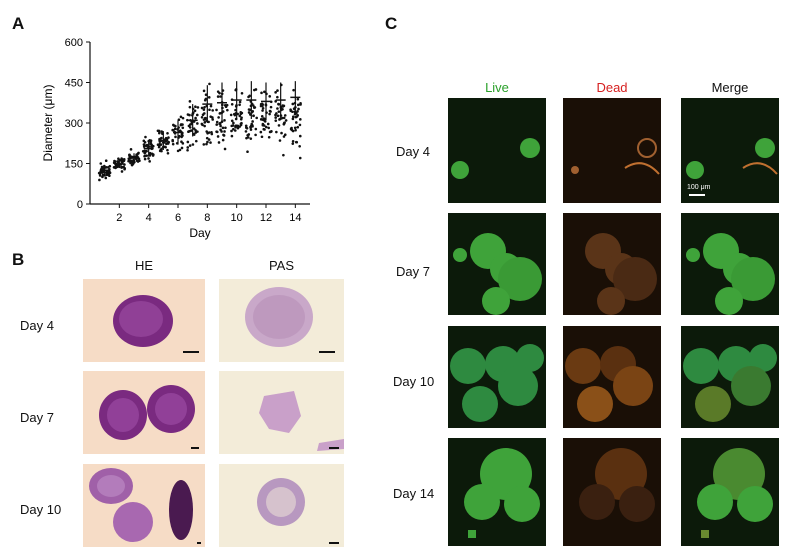  Describe the element at coordinates (413, 151) in the screenshot. I see `panel-c-row-day4: Day 4` at that location.